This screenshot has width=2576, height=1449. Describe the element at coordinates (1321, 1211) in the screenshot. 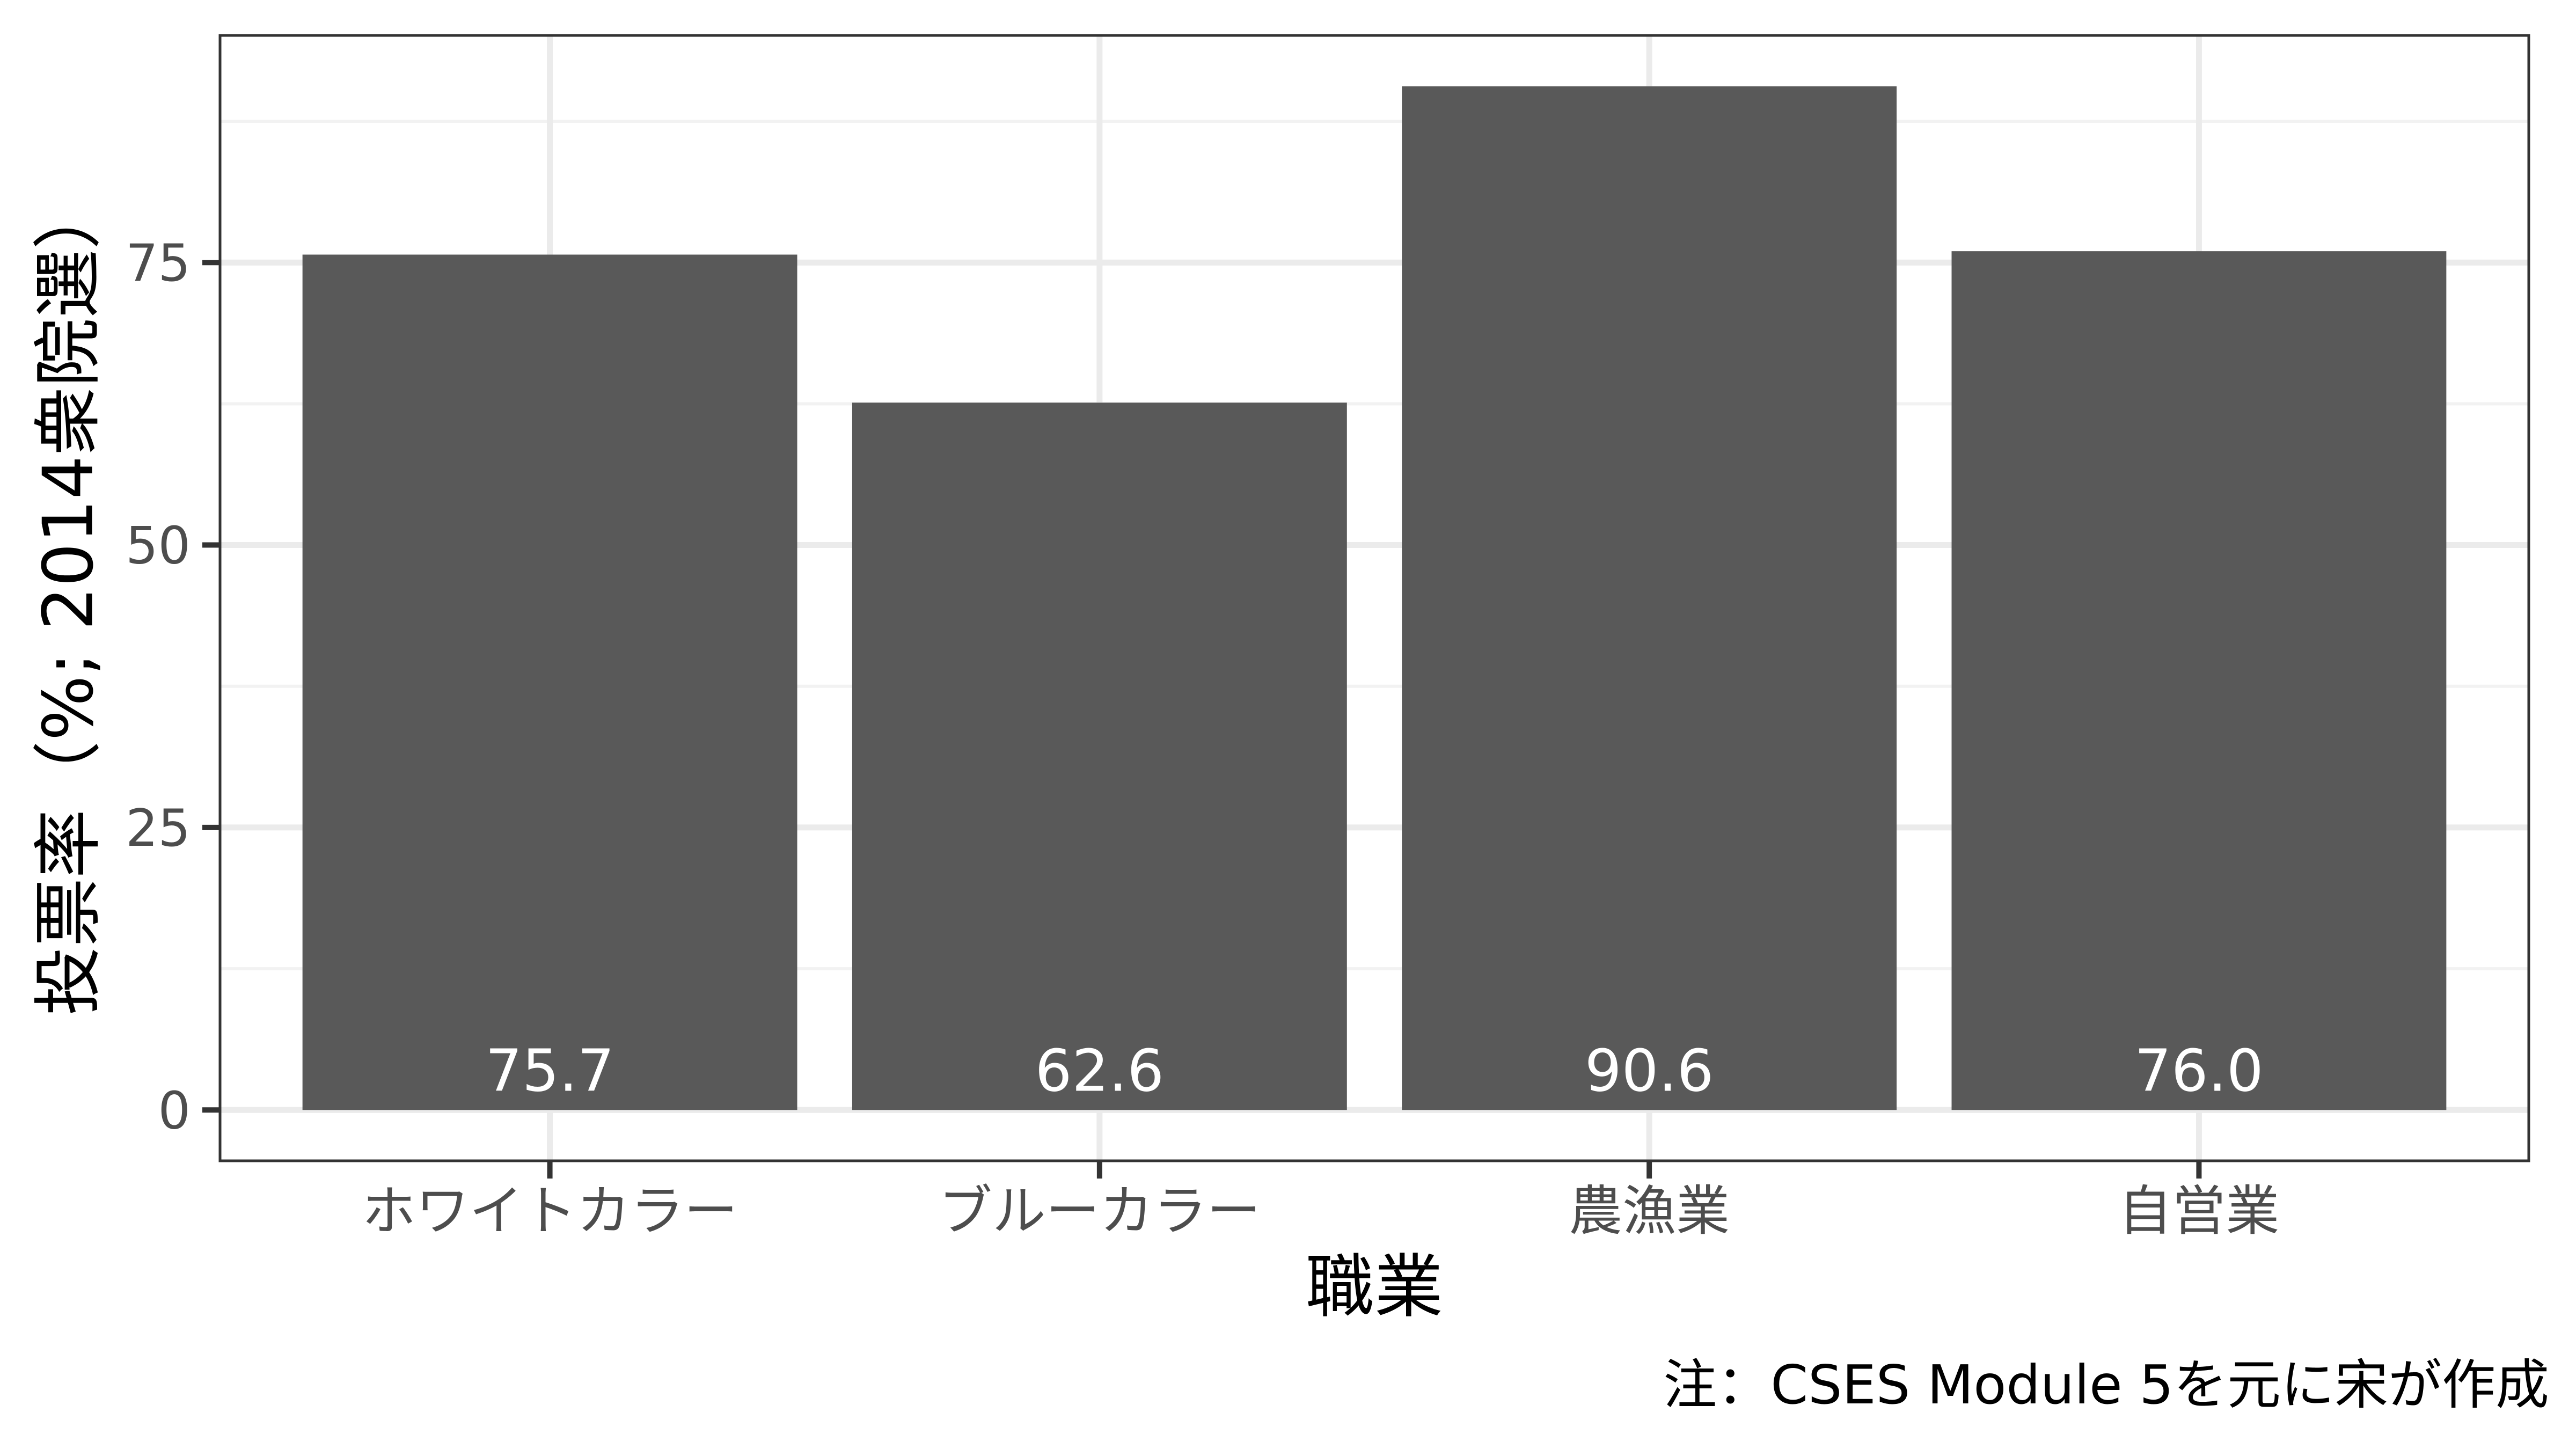

I see `x-axis-tick-labels: ホワイトカラー ブルーカラー 農漁業 自営業` at that location.